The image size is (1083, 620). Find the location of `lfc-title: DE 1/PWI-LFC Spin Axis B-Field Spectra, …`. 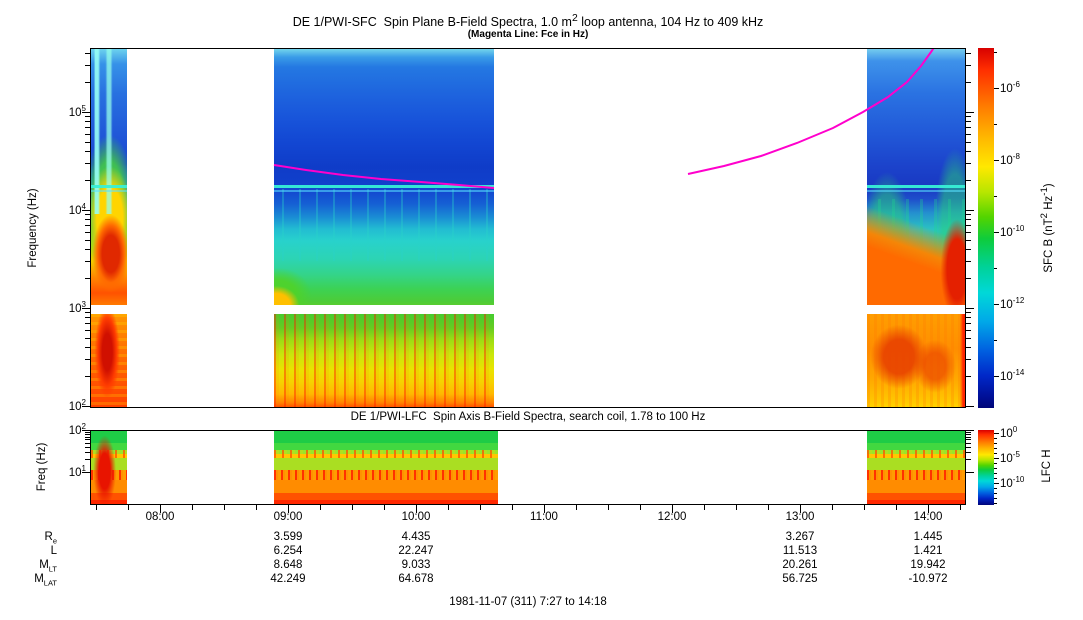

lfc-title: DE 1/PWI-LFC Spin Axis B-Field Spectra, … is located at coordinates (528, 417).